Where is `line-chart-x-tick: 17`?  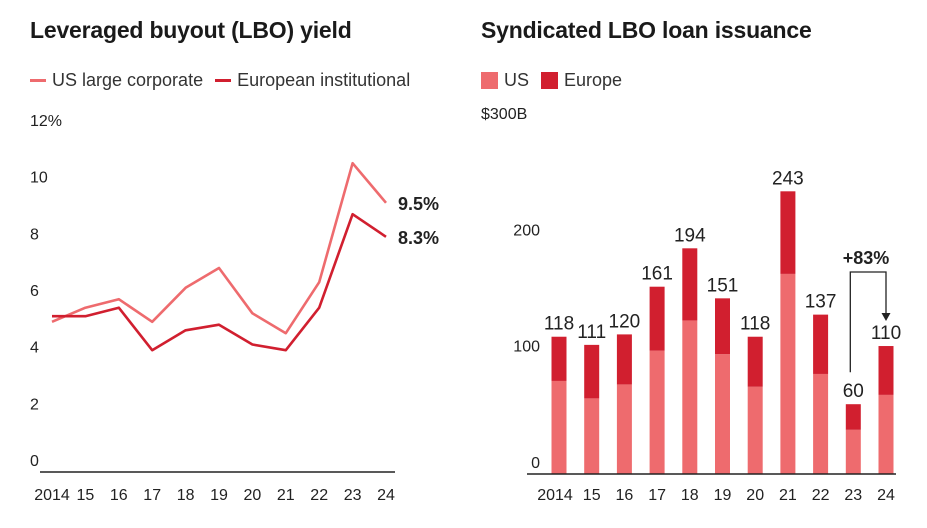
line-chart-x-tick: 17 is located at coordinates (152, 495).